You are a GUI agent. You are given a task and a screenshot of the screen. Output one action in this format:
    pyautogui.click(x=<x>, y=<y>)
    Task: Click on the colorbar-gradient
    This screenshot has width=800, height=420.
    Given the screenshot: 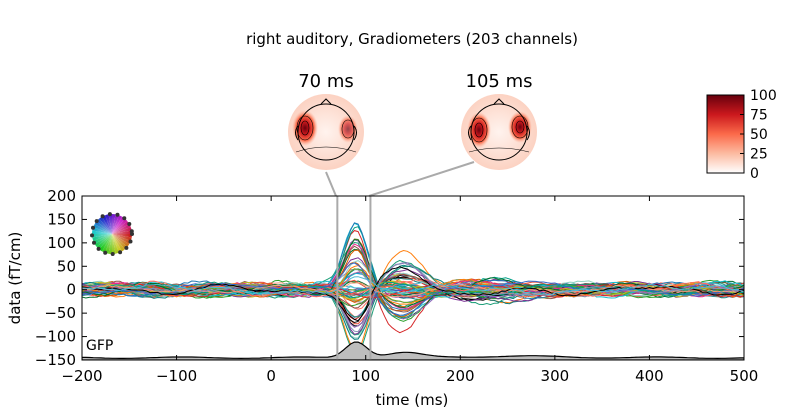 What is the action you would take?
    pyautogui.click(x=725, y=134)
    